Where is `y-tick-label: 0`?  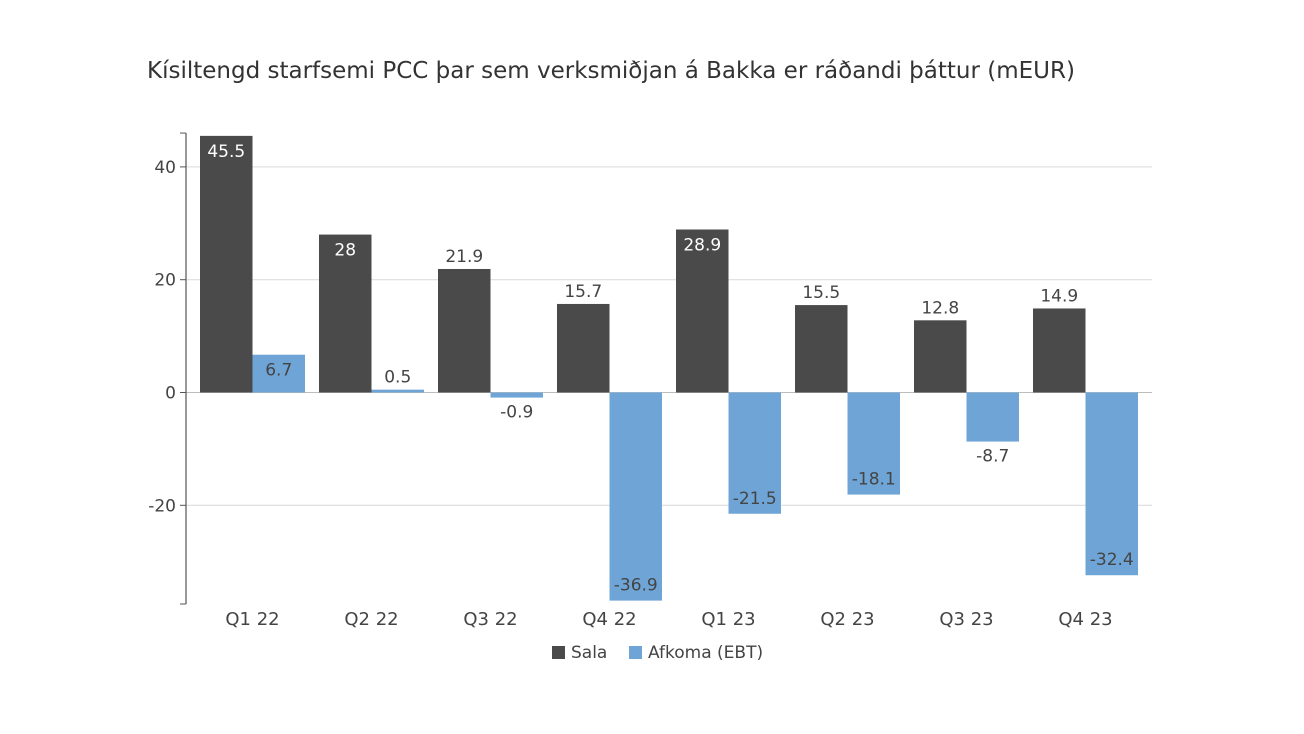 y-tick-label: 0 is located at coordinates (170, 394).